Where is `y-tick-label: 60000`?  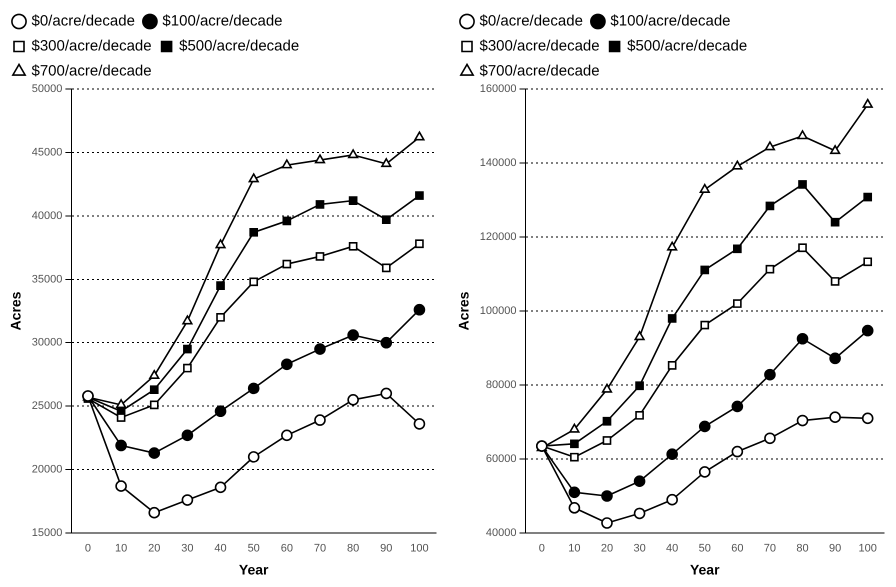 y-tick-label: 60000 is located at coordinates (501, 459).